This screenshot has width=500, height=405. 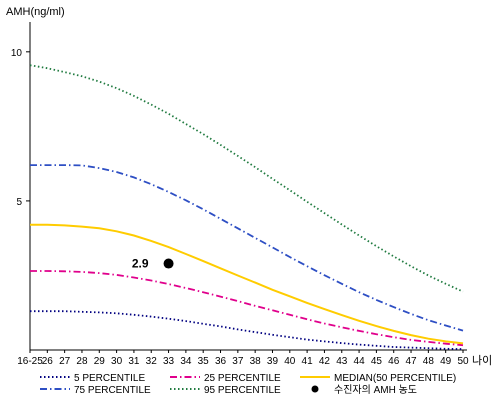 What do you see at coordinates (360, 361) in the screenshot?
I see `x-tick-label: 44` at bounding box center [360, 361].